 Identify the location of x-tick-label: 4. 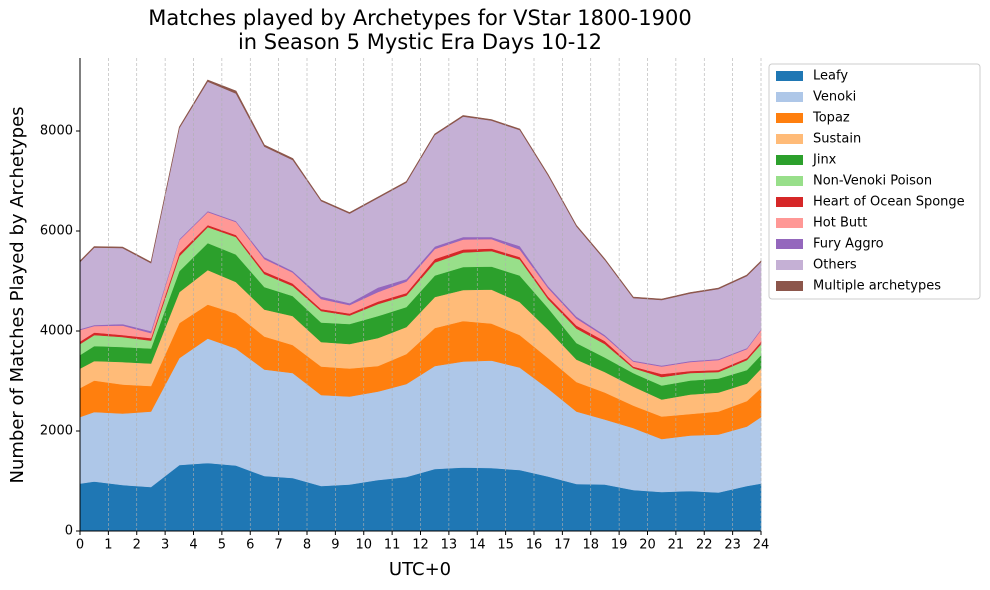
(193, 545).